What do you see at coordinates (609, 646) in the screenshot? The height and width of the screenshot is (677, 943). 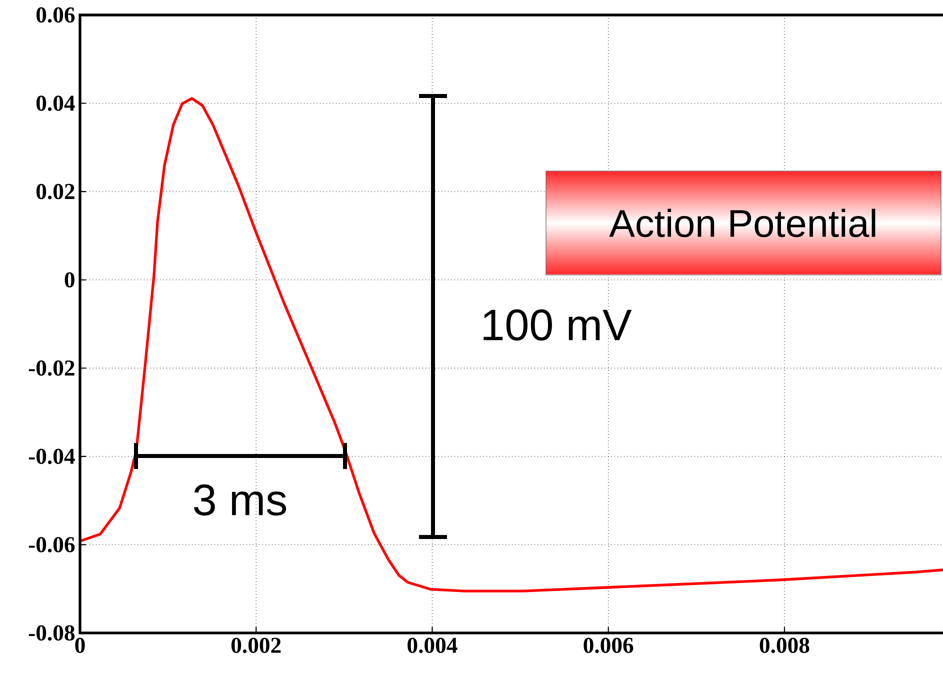 I see `x-tick-label: 0.006` at bounding box center [609, 646].